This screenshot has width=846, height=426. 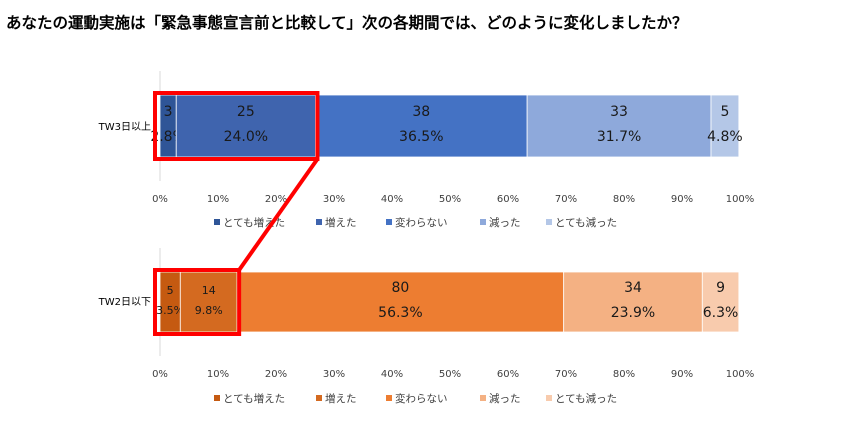 What do you see at coordinates (421, 137) in the screenshot?
I see `data-label-percent: 36.5%` at bounding box center [421, 137].